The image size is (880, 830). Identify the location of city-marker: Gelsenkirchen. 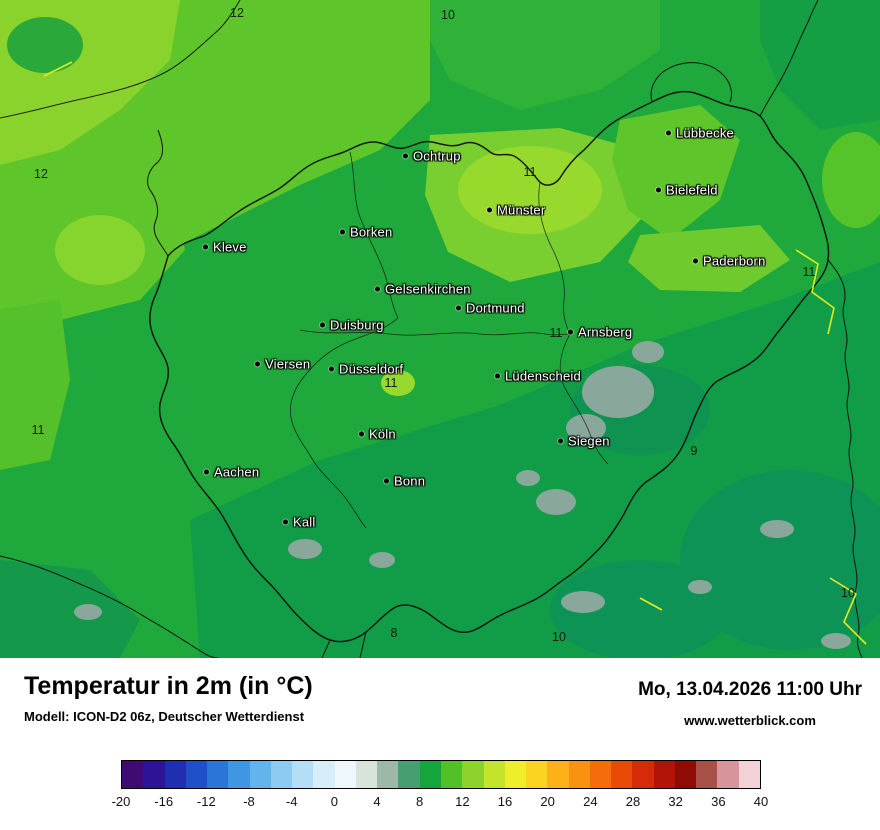
(423, 289).